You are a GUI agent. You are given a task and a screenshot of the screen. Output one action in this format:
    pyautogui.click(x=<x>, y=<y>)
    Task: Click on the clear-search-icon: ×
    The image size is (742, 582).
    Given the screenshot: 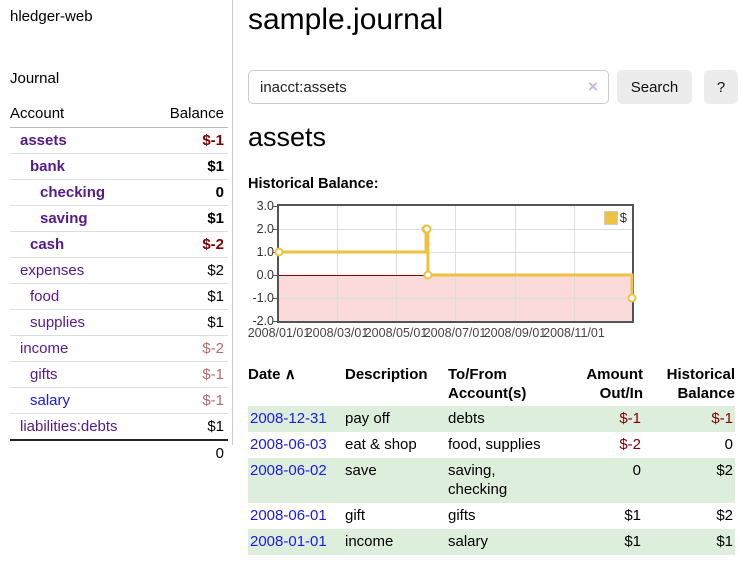 What is the action you would take?
    pyautogui.click(x=593, y=86)
    